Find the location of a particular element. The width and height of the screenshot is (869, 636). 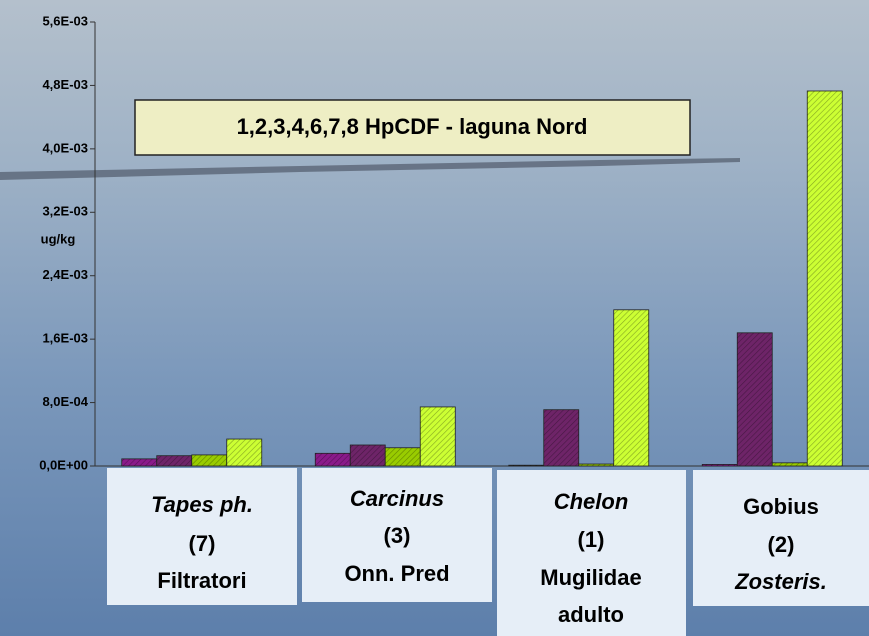

y-tick-label: 3,2E-03 is located at coordinates (65, 211).